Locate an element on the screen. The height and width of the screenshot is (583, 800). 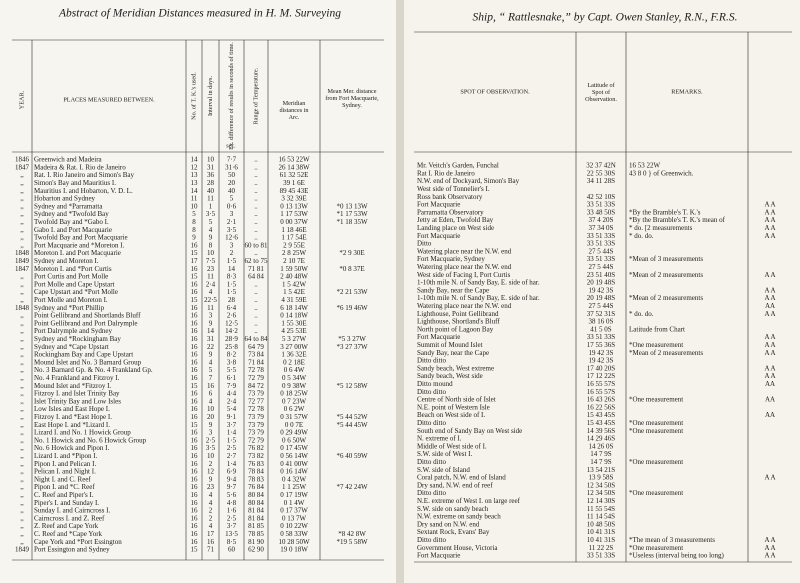
cell-lat: 38 16 0S is located at coordinates (601, 322).